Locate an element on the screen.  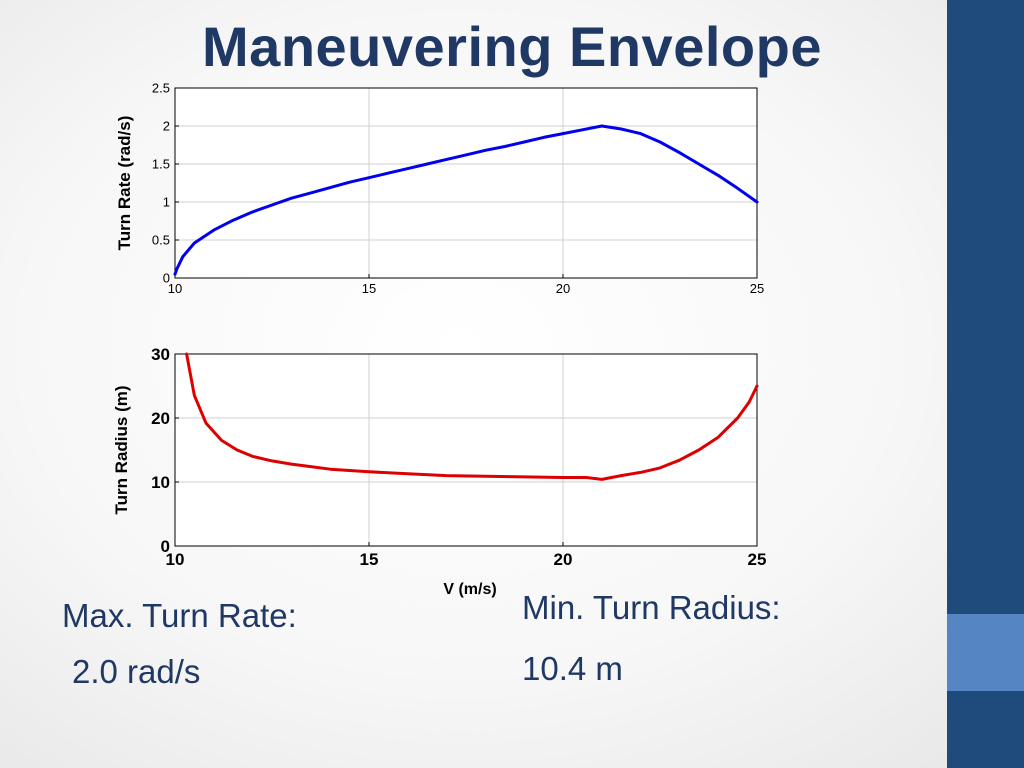
y-tick-label: 30 is located at coordinates (160, 354).